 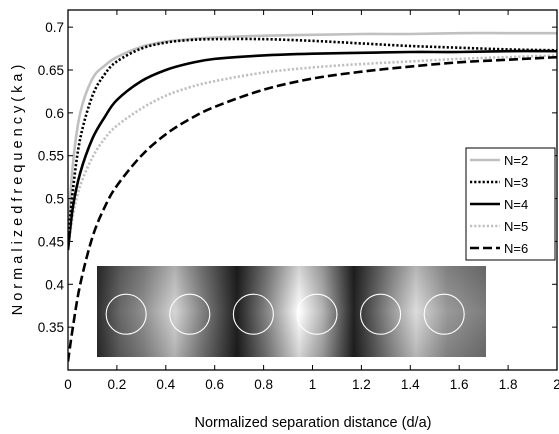 What do you see at coordinates (51, 156) in the screenshot?
I see `y-tick-label: 0.55` at bounding box center [51, 156].